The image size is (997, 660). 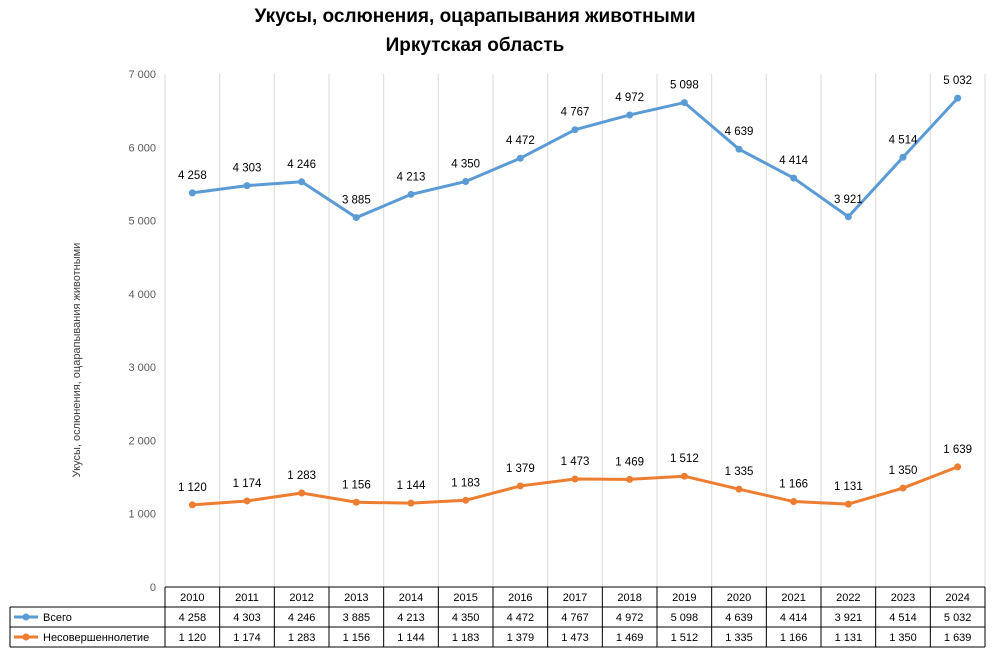 What do you see at coordinates (958, 618) in the screenshot?
I see `table-cell: 5 032` at bounding box center [958, 618].